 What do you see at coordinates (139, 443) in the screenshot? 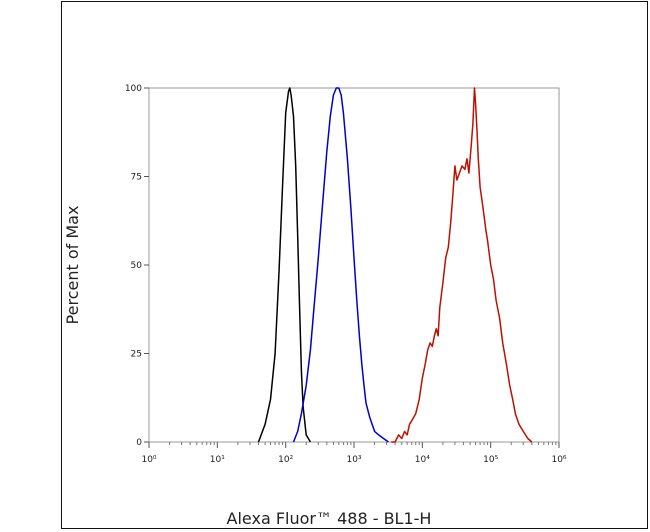
I see `y-tick-label: 0` at bounding box center [139, 443].